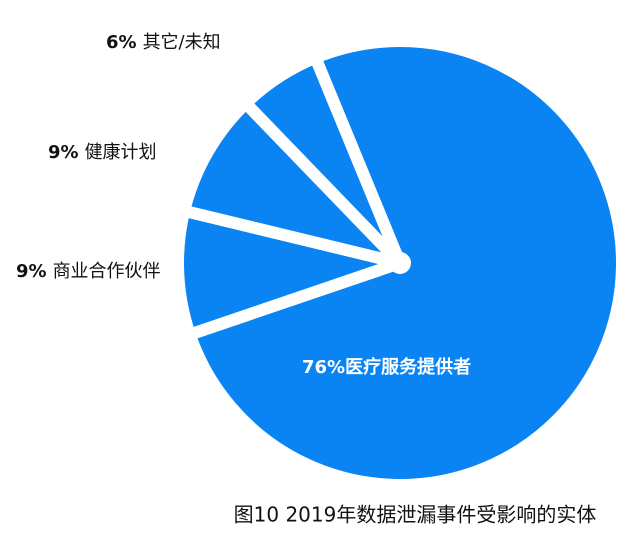 This screenshot has height=551, width=631. Describe the element at coordinates (323, 367) in the screenshot. I see `slice-value-label: 76%` at that location.